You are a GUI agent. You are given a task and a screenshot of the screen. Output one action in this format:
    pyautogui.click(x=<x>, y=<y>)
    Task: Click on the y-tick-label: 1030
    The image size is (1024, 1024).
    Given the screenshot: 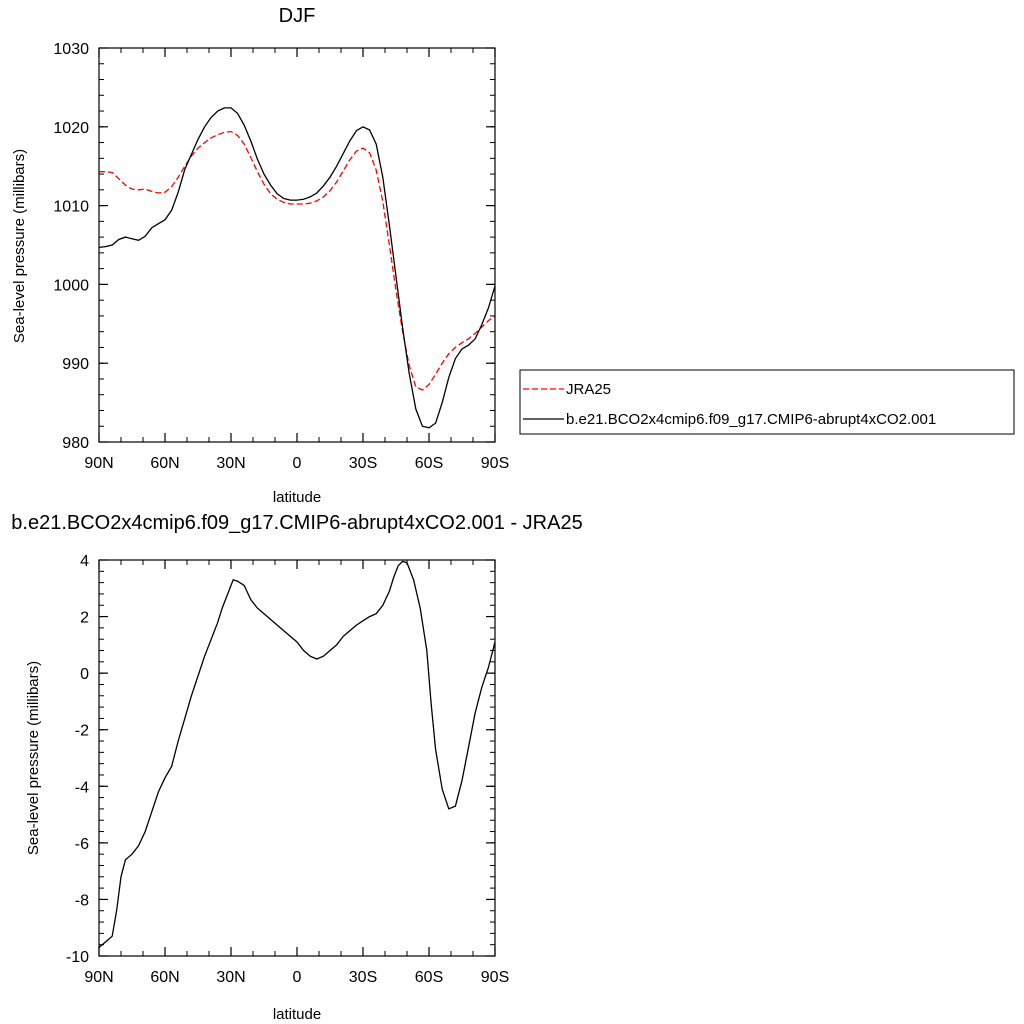 What is the action you would take?
    pyautogui.click(x=71, y=49)
    